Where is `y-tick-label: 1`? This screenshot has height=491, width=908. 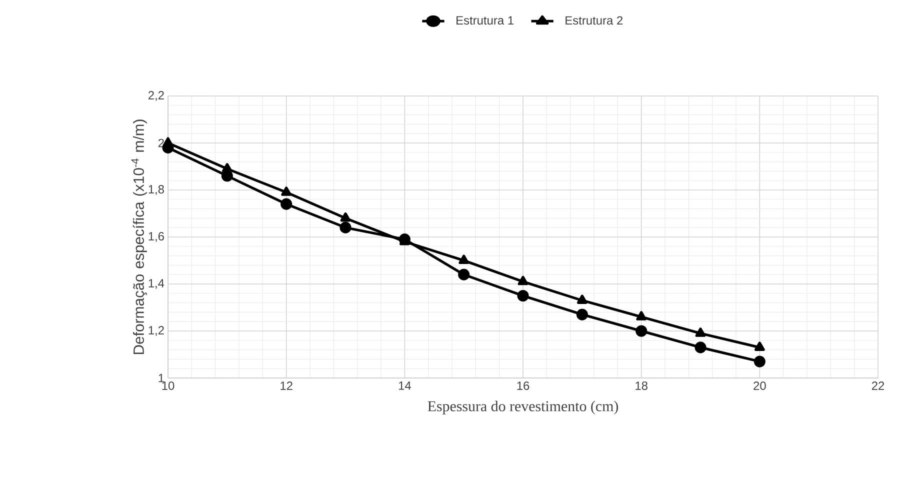 y-tick-label: 1 is located at coordinates (161, 378).